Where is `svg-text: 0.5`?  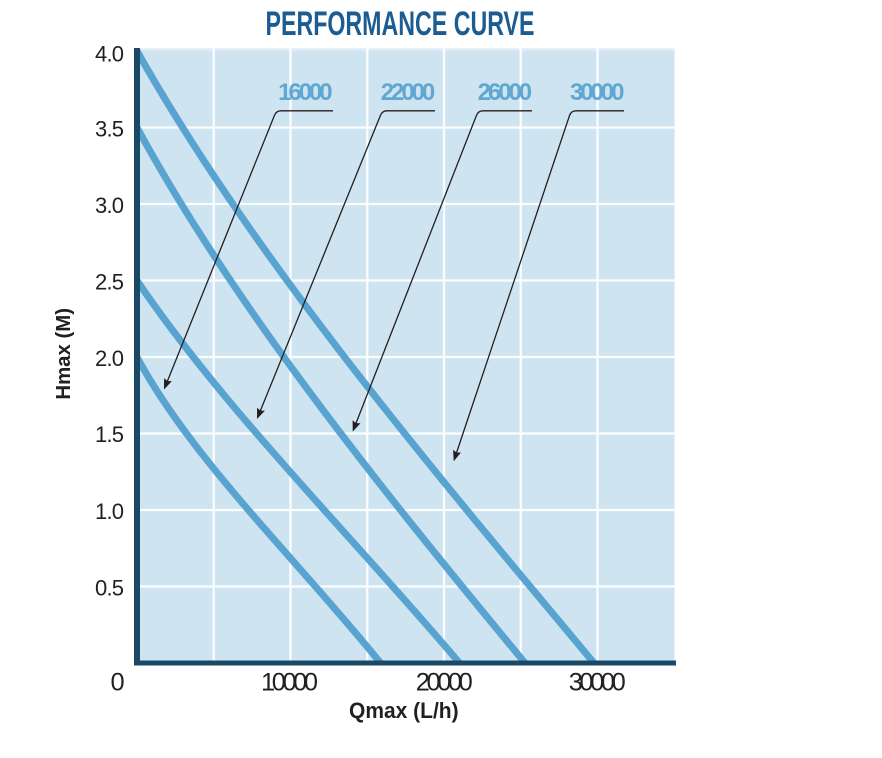
svg-text: 0.5 is located at coordinates (109, 588).